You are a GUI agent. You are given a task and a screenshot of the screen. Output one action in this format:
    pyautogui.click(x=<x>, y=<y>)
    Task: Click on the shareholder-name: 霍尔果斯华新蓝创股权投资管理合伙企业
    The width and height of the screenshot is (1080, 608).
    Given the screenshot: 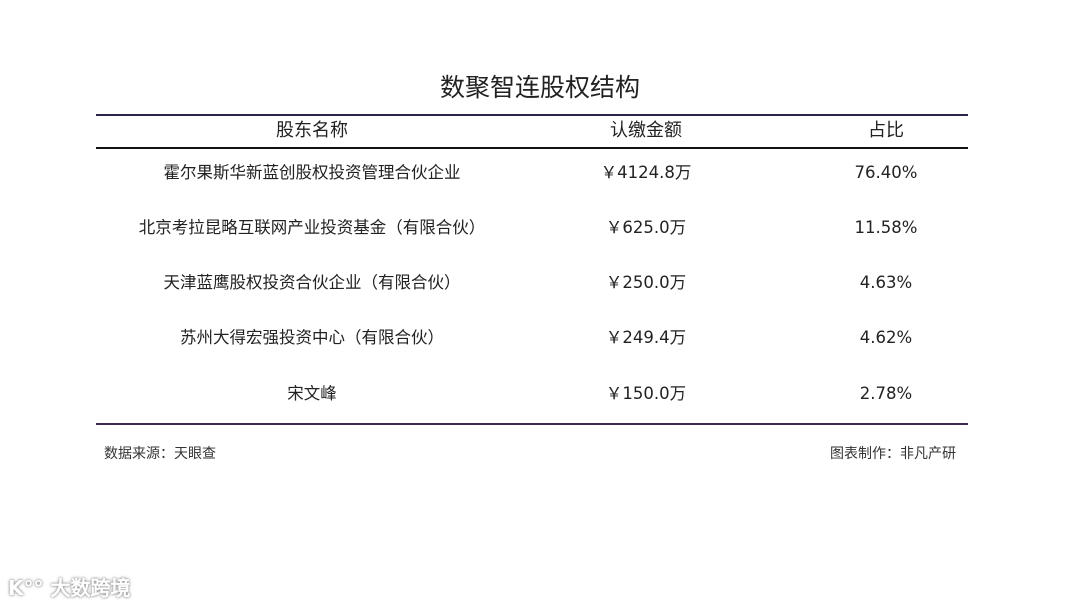 What is the action you would take?
    pyautogui.click(x=312, y=172)
    